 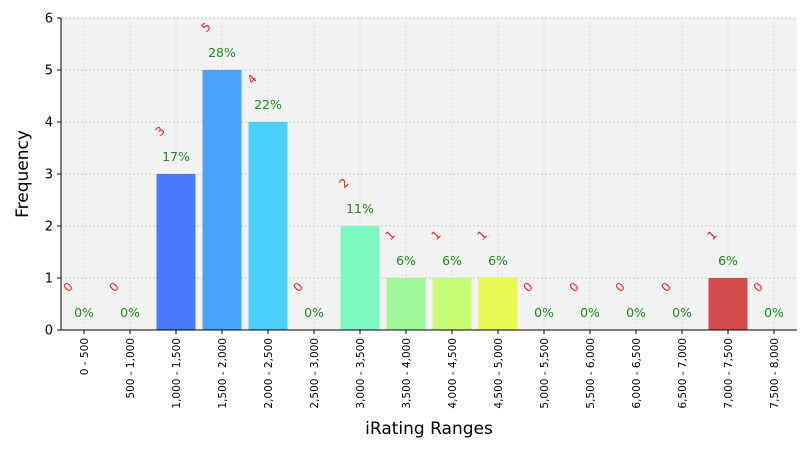 What do you see at coordinates (49, 19) in the screenshot?
I see `y-tick-label: 6` at bounding box center [49, 19].